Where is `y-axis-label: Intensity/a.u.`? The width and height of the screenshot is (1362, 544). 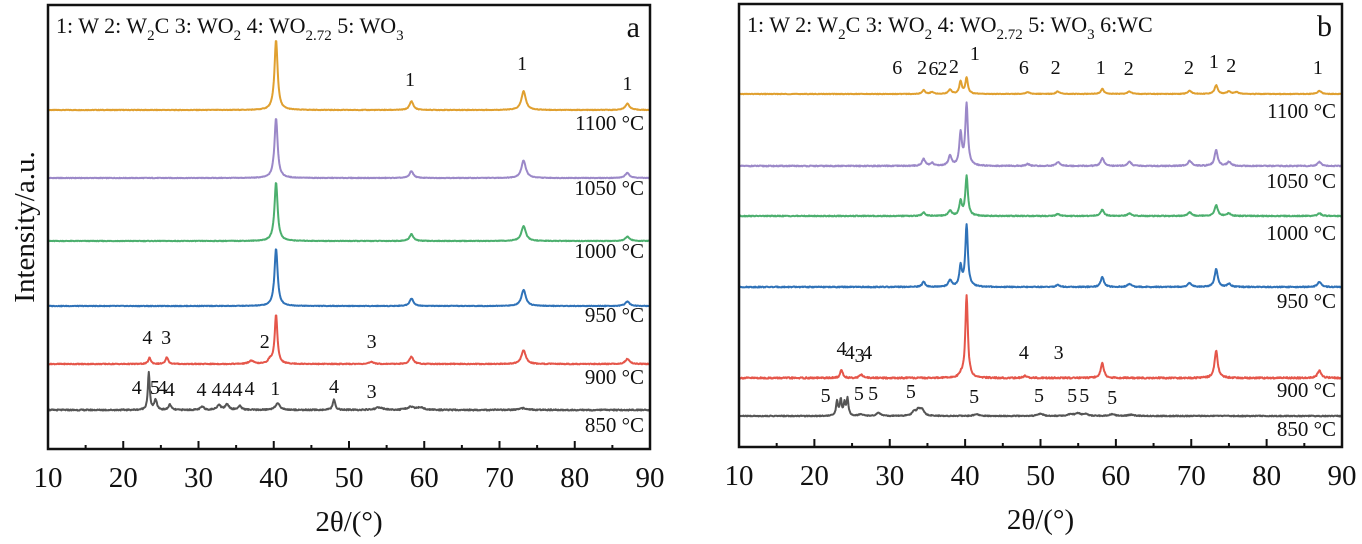 y-axis-label: Intensity/a.u. is located at coordinates (25, 226).